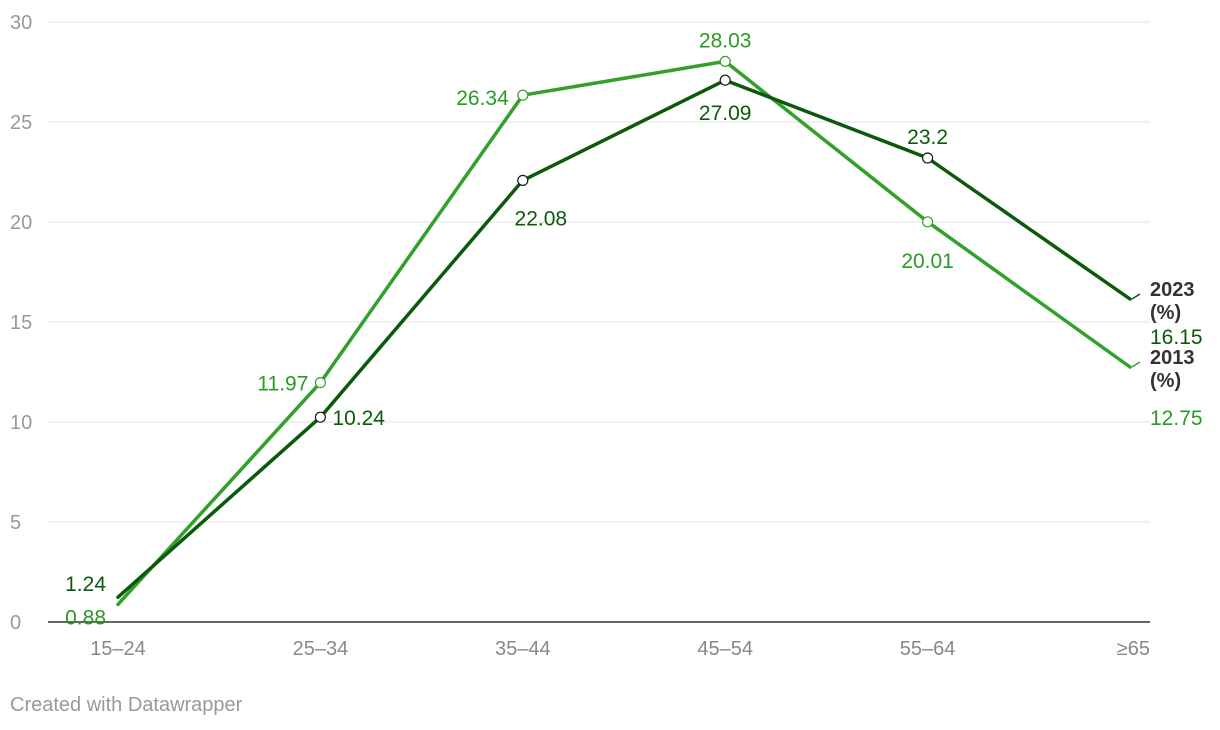  What do you see at coordinates (282, 384) in the screenshot?
I see `data-label: 11.97` at bounding box center [282, 384].